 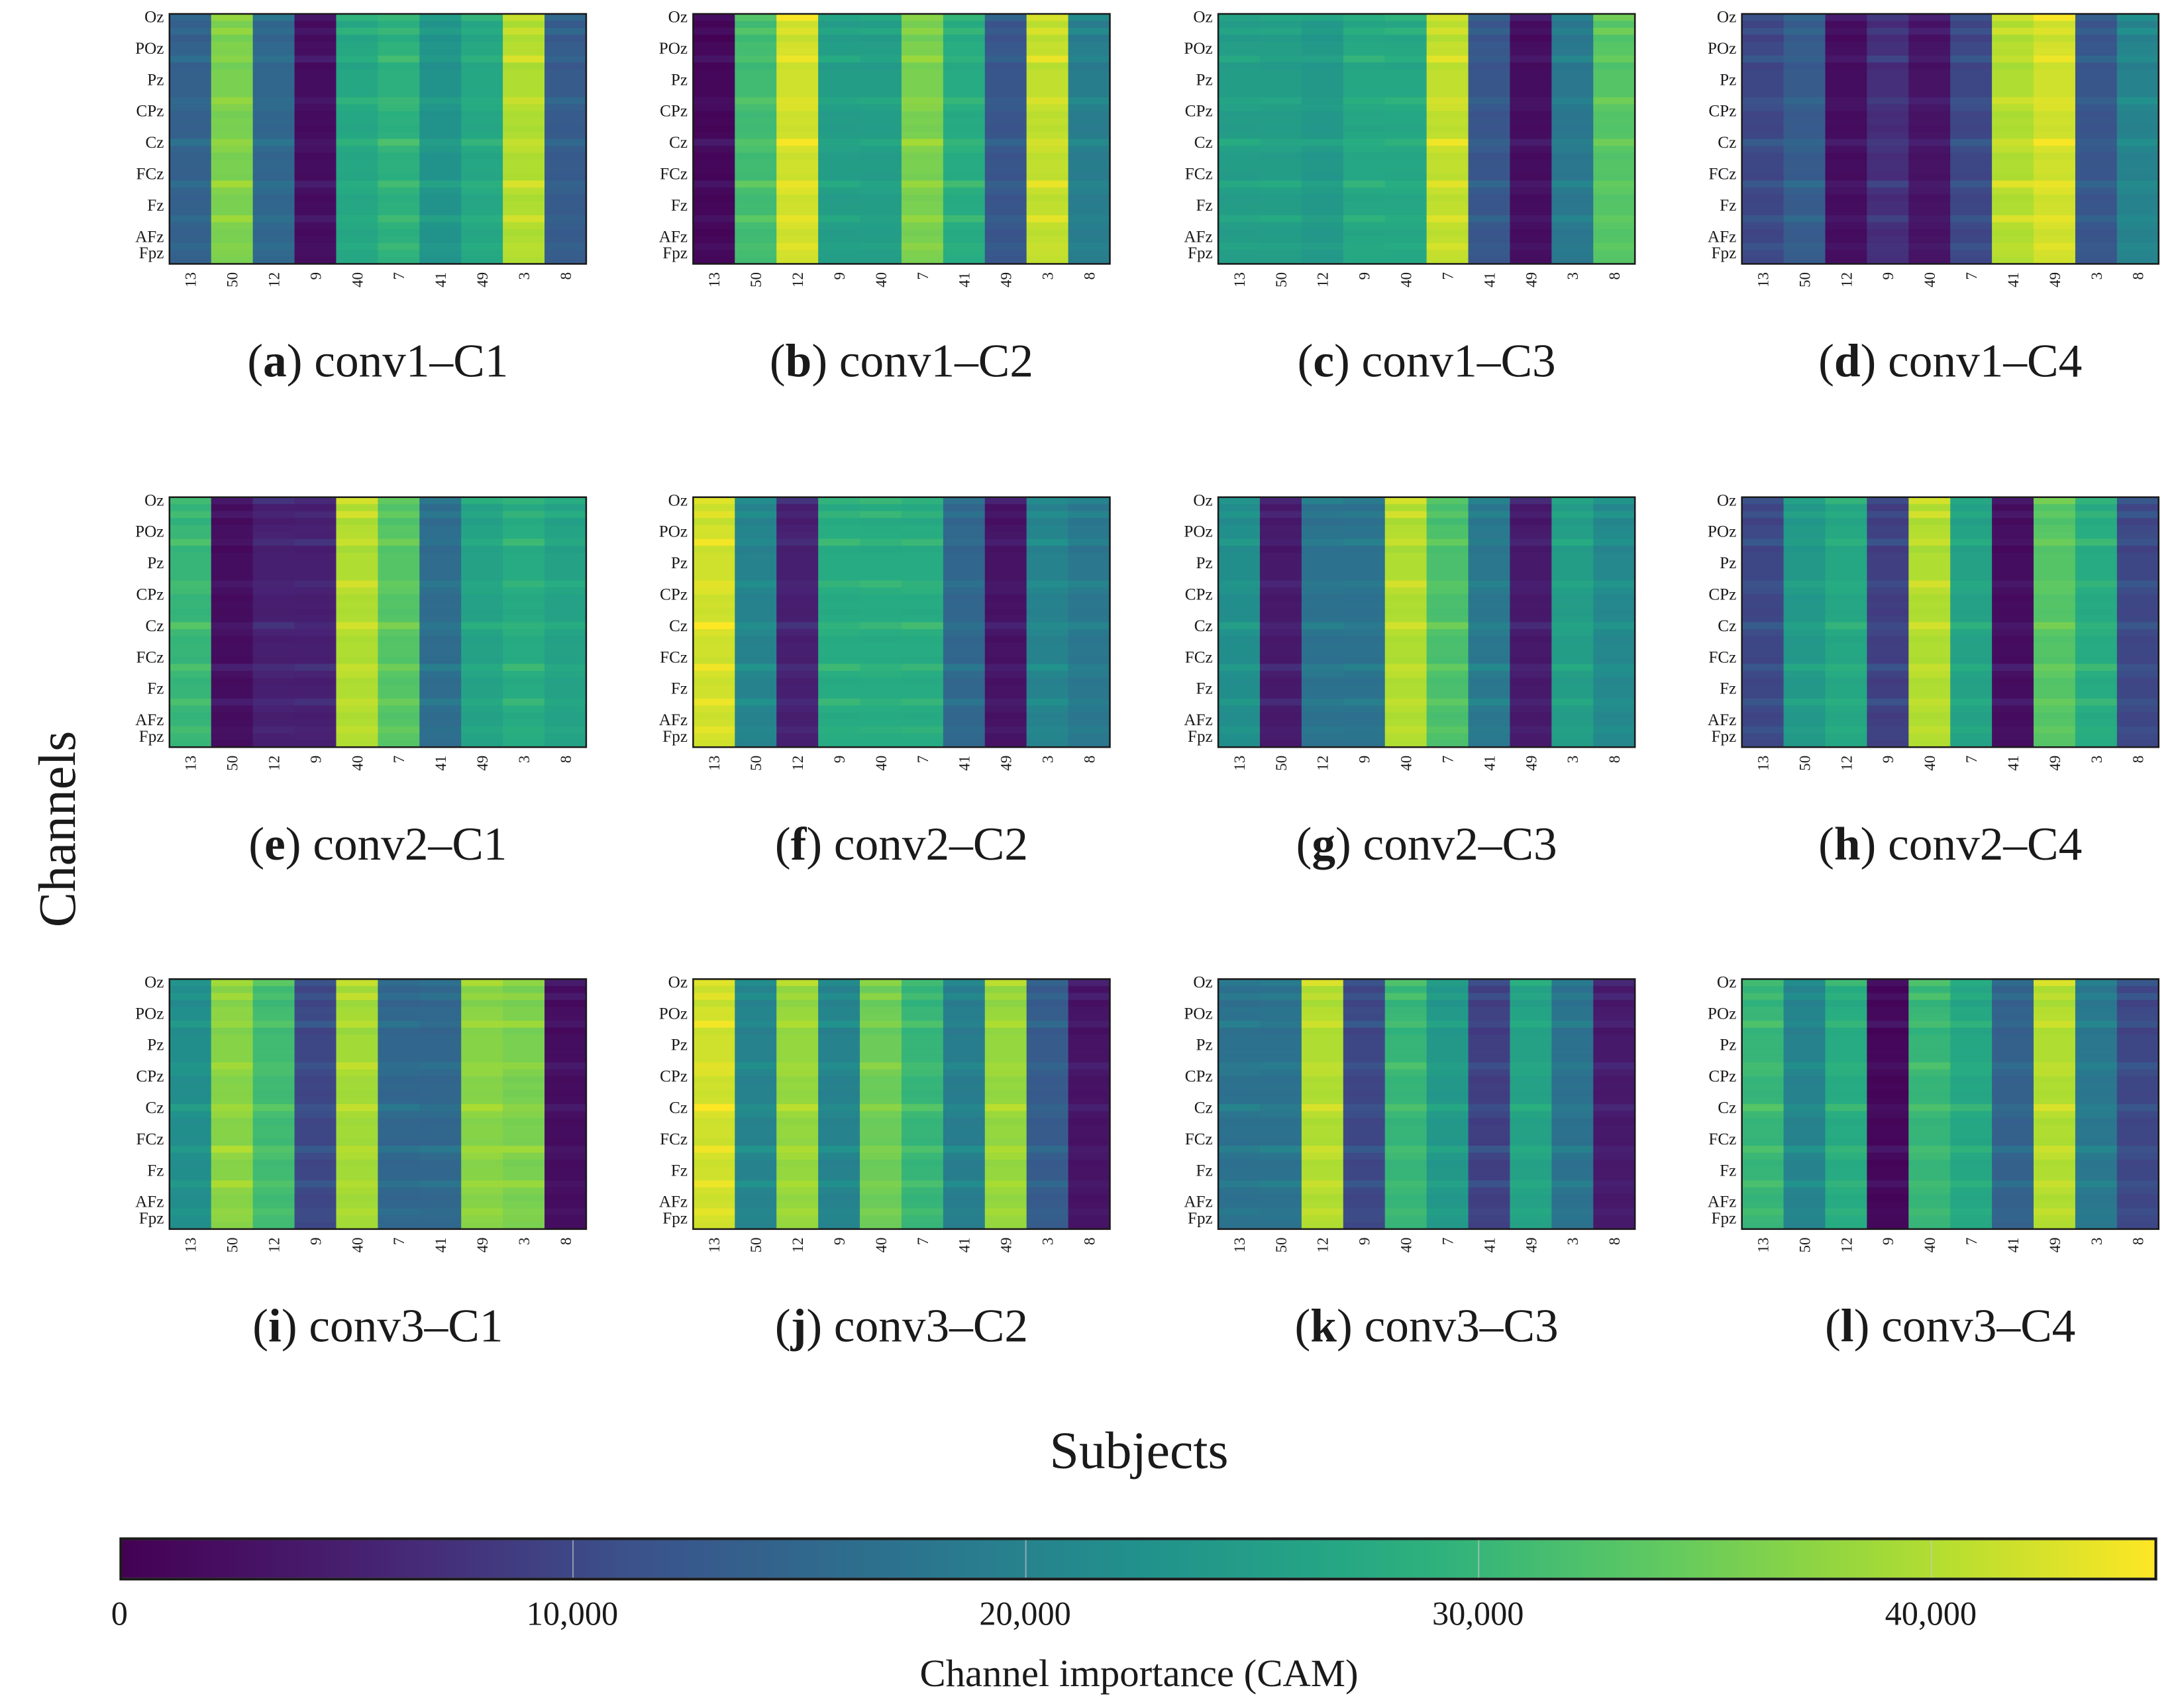 I want to click on panel-letter: h, so click(x=1847, y=845).